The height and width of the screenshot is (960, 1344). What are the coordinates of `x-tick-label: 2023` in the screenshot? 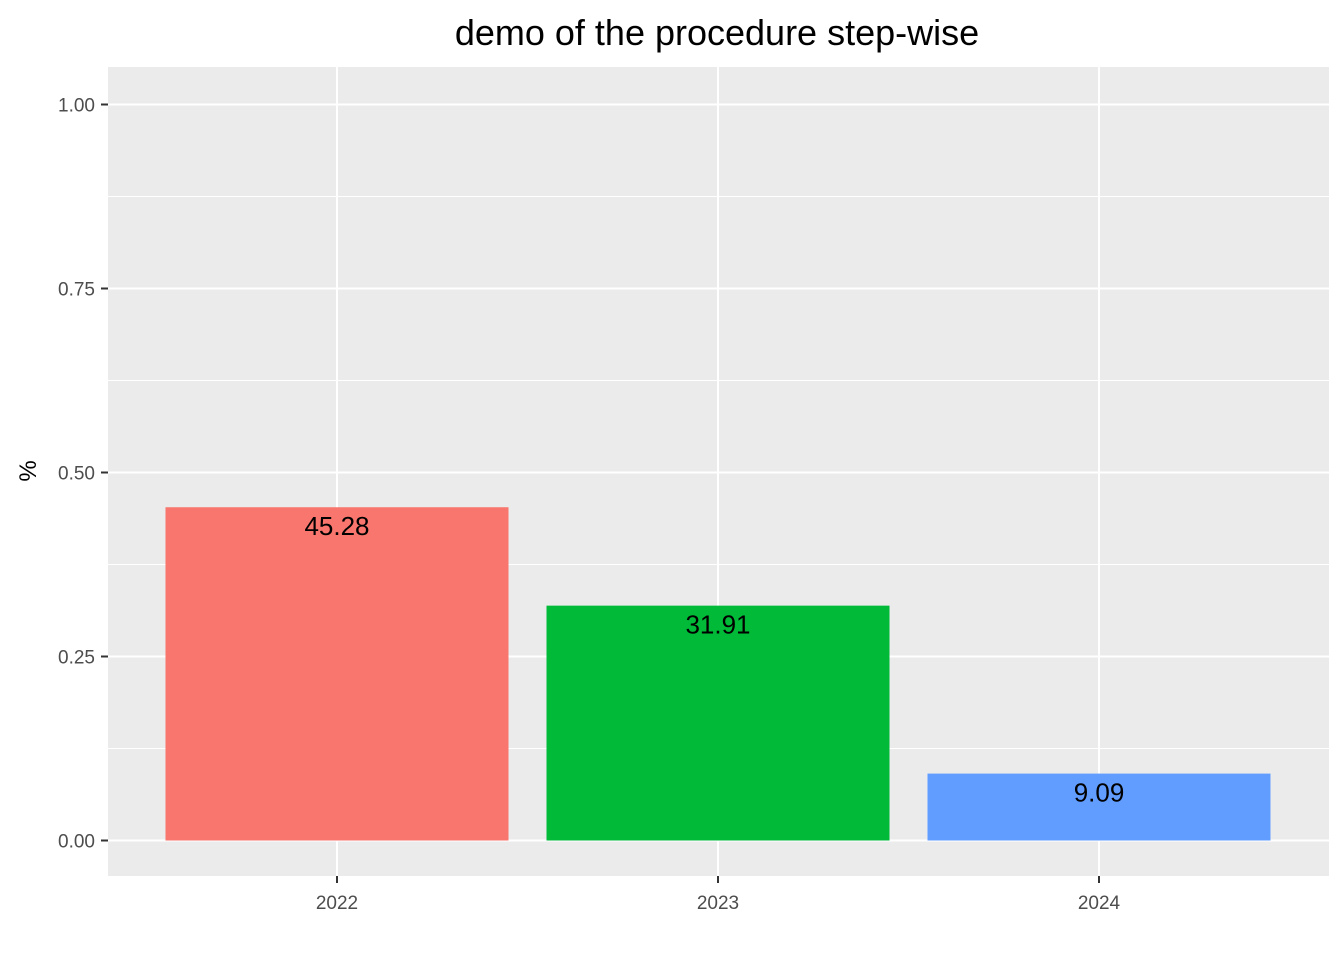 It's located at (718, 903).